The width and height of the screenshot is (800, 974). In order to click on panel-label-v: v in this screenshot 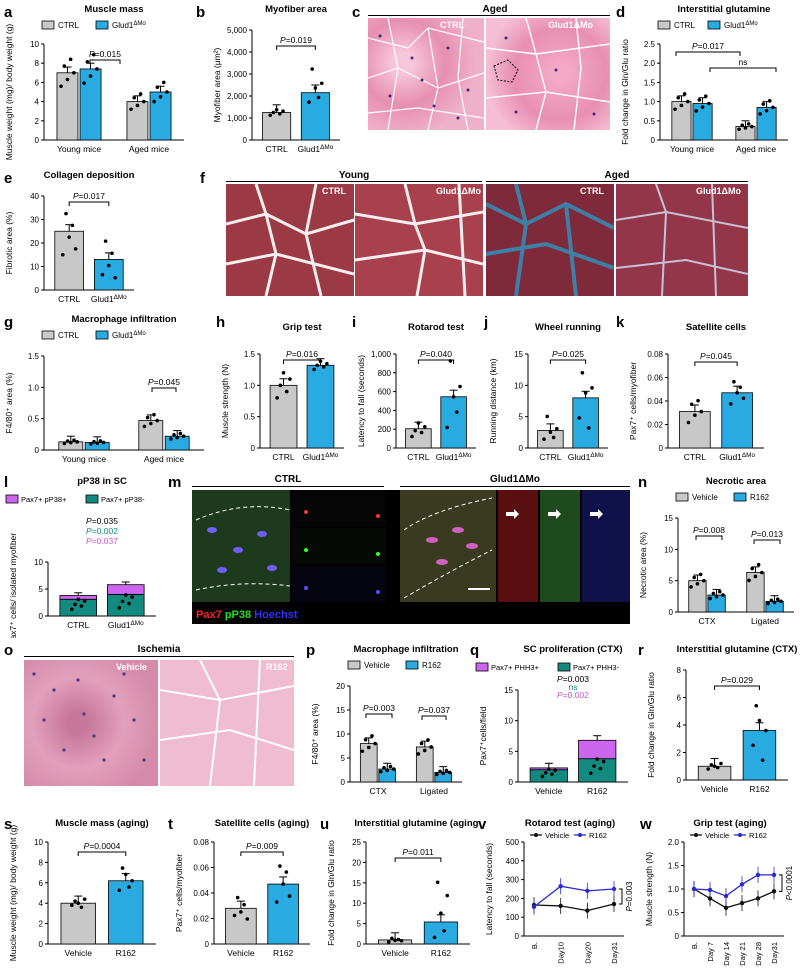, I will do `click(482, 824)`.